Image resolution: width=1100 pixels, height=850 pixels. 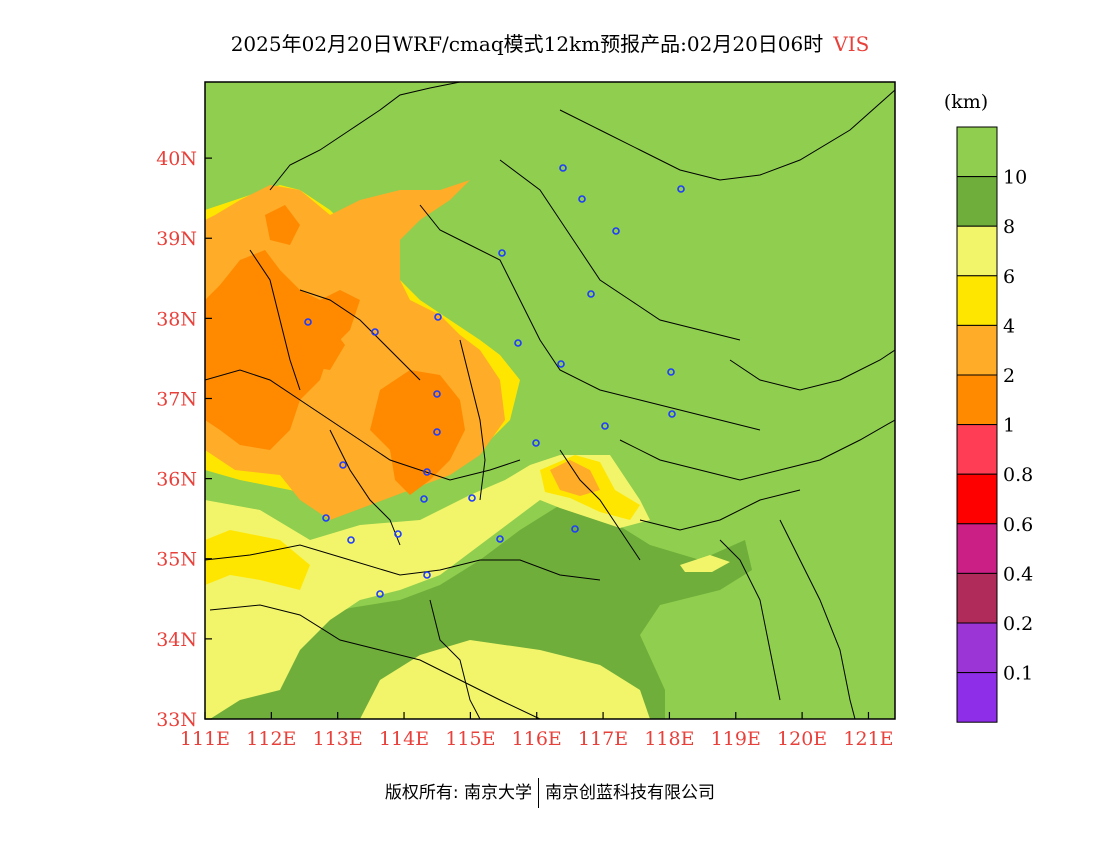 What do you see at coordinates (1009, 376) in the screenshot?
I see `colorbar-level-label: 2` at bounding box center [1009, 376].